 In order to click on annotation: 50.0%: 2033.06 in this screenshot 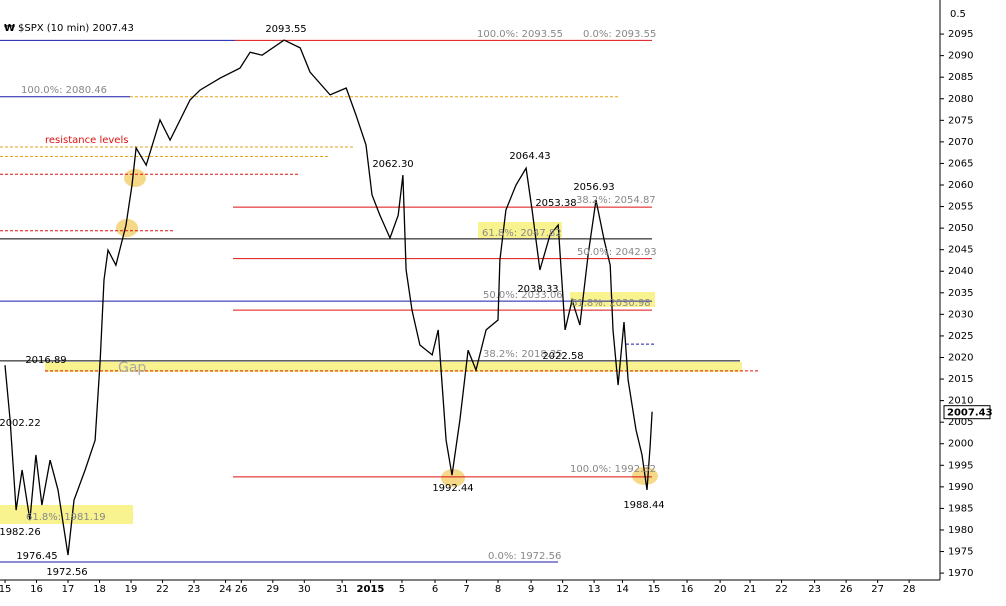, I will do `click(523, 295)`.